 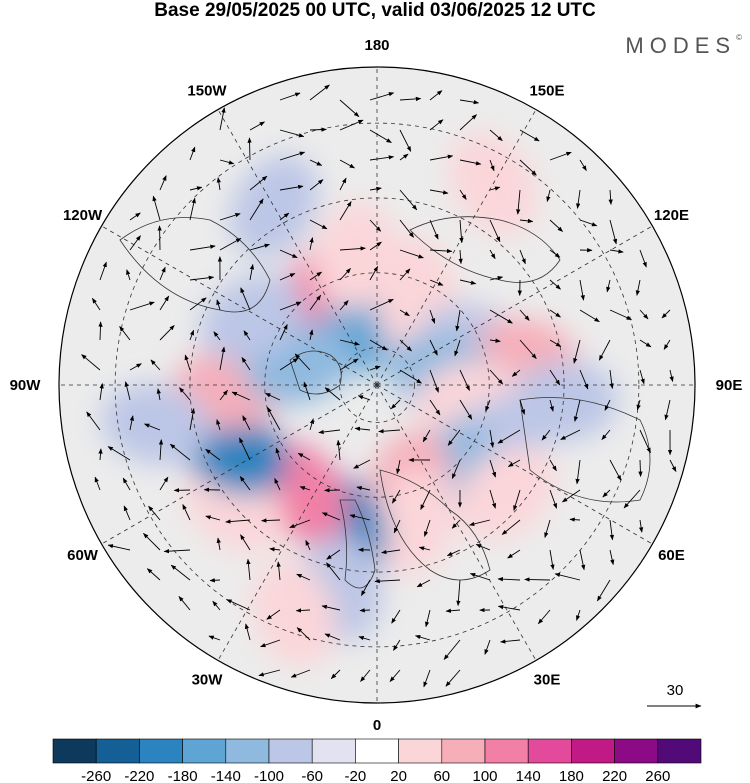 I want to click on colorbar-tick-label: 220, so click(x=614, y=775).